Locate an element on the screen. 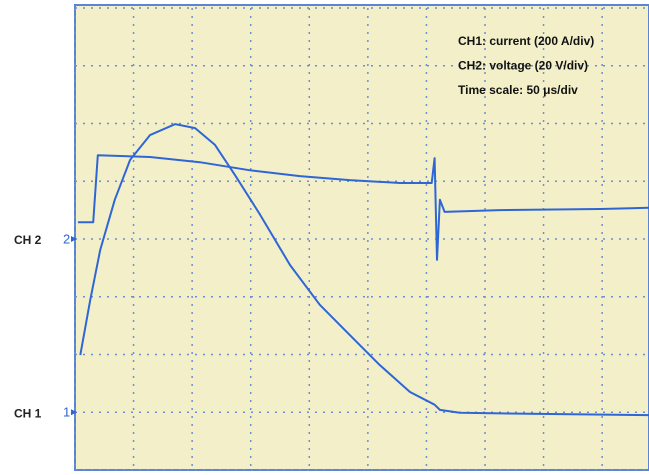 This screenshot has height=475, width=649. channel-marker: 2 is located at coordinates (66, 238).